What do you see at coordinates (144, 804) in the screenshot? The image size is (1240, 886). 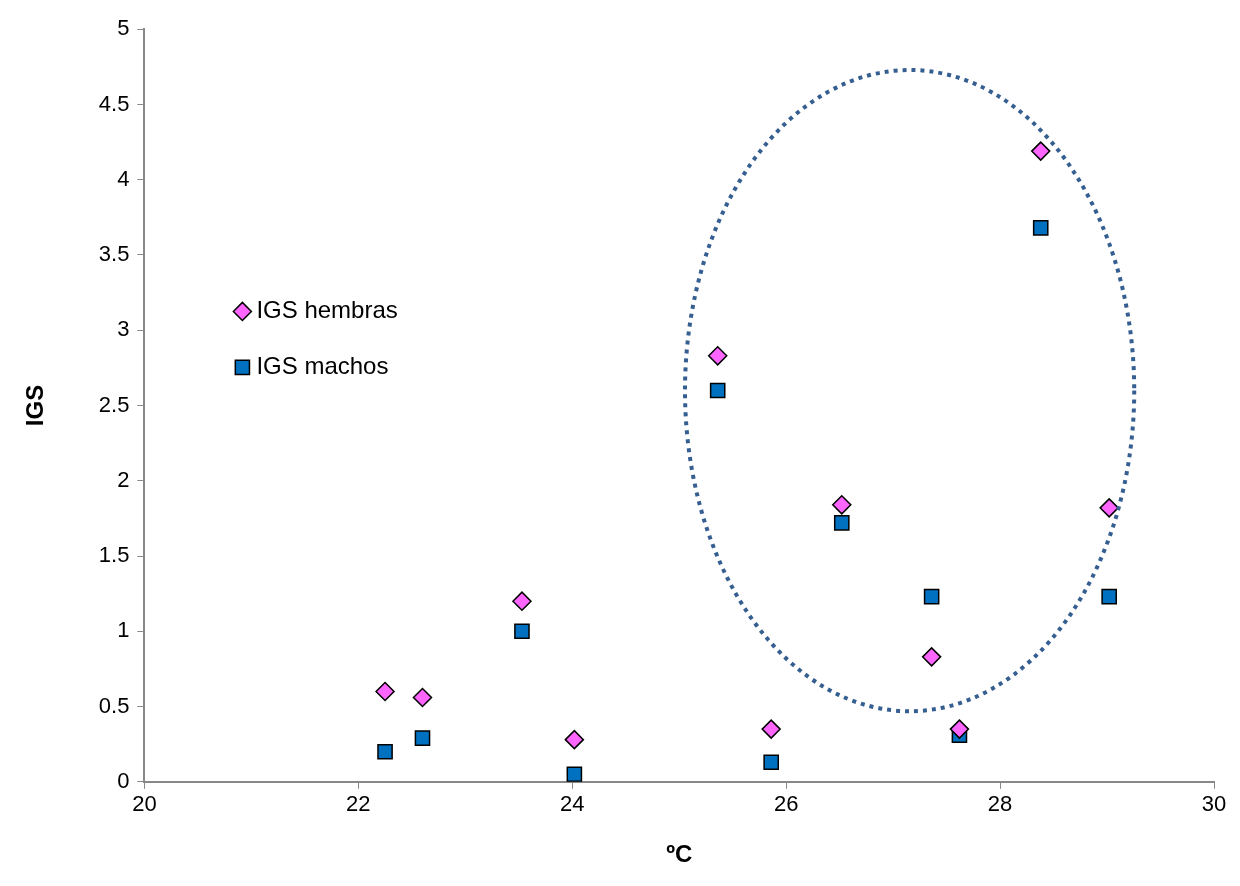 I see `x-tick-label: 20` at bounding box center [144, 804].